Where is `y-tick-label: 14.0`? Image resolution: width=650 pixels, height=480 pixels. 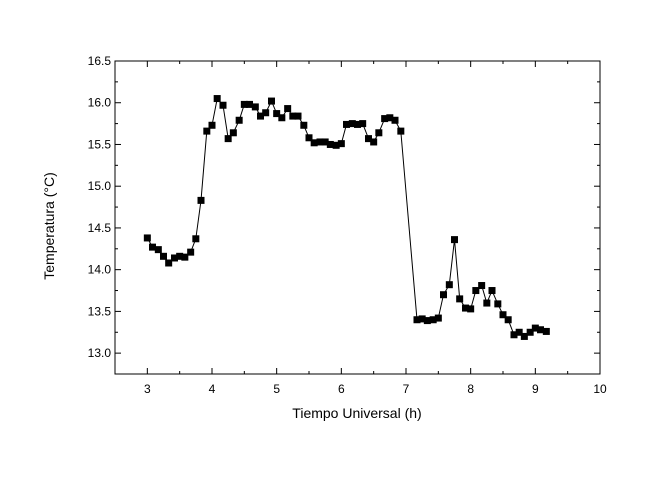 y-tick-label: 14.0 is located at coordinates (100, 270).